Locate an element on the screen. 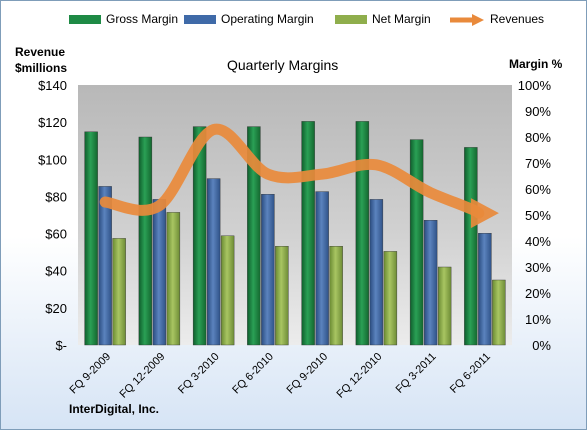  left-axis-ticks: $- $20 $40 $60 $80 $100 $120 $140 is located at coordinates (52, 215).